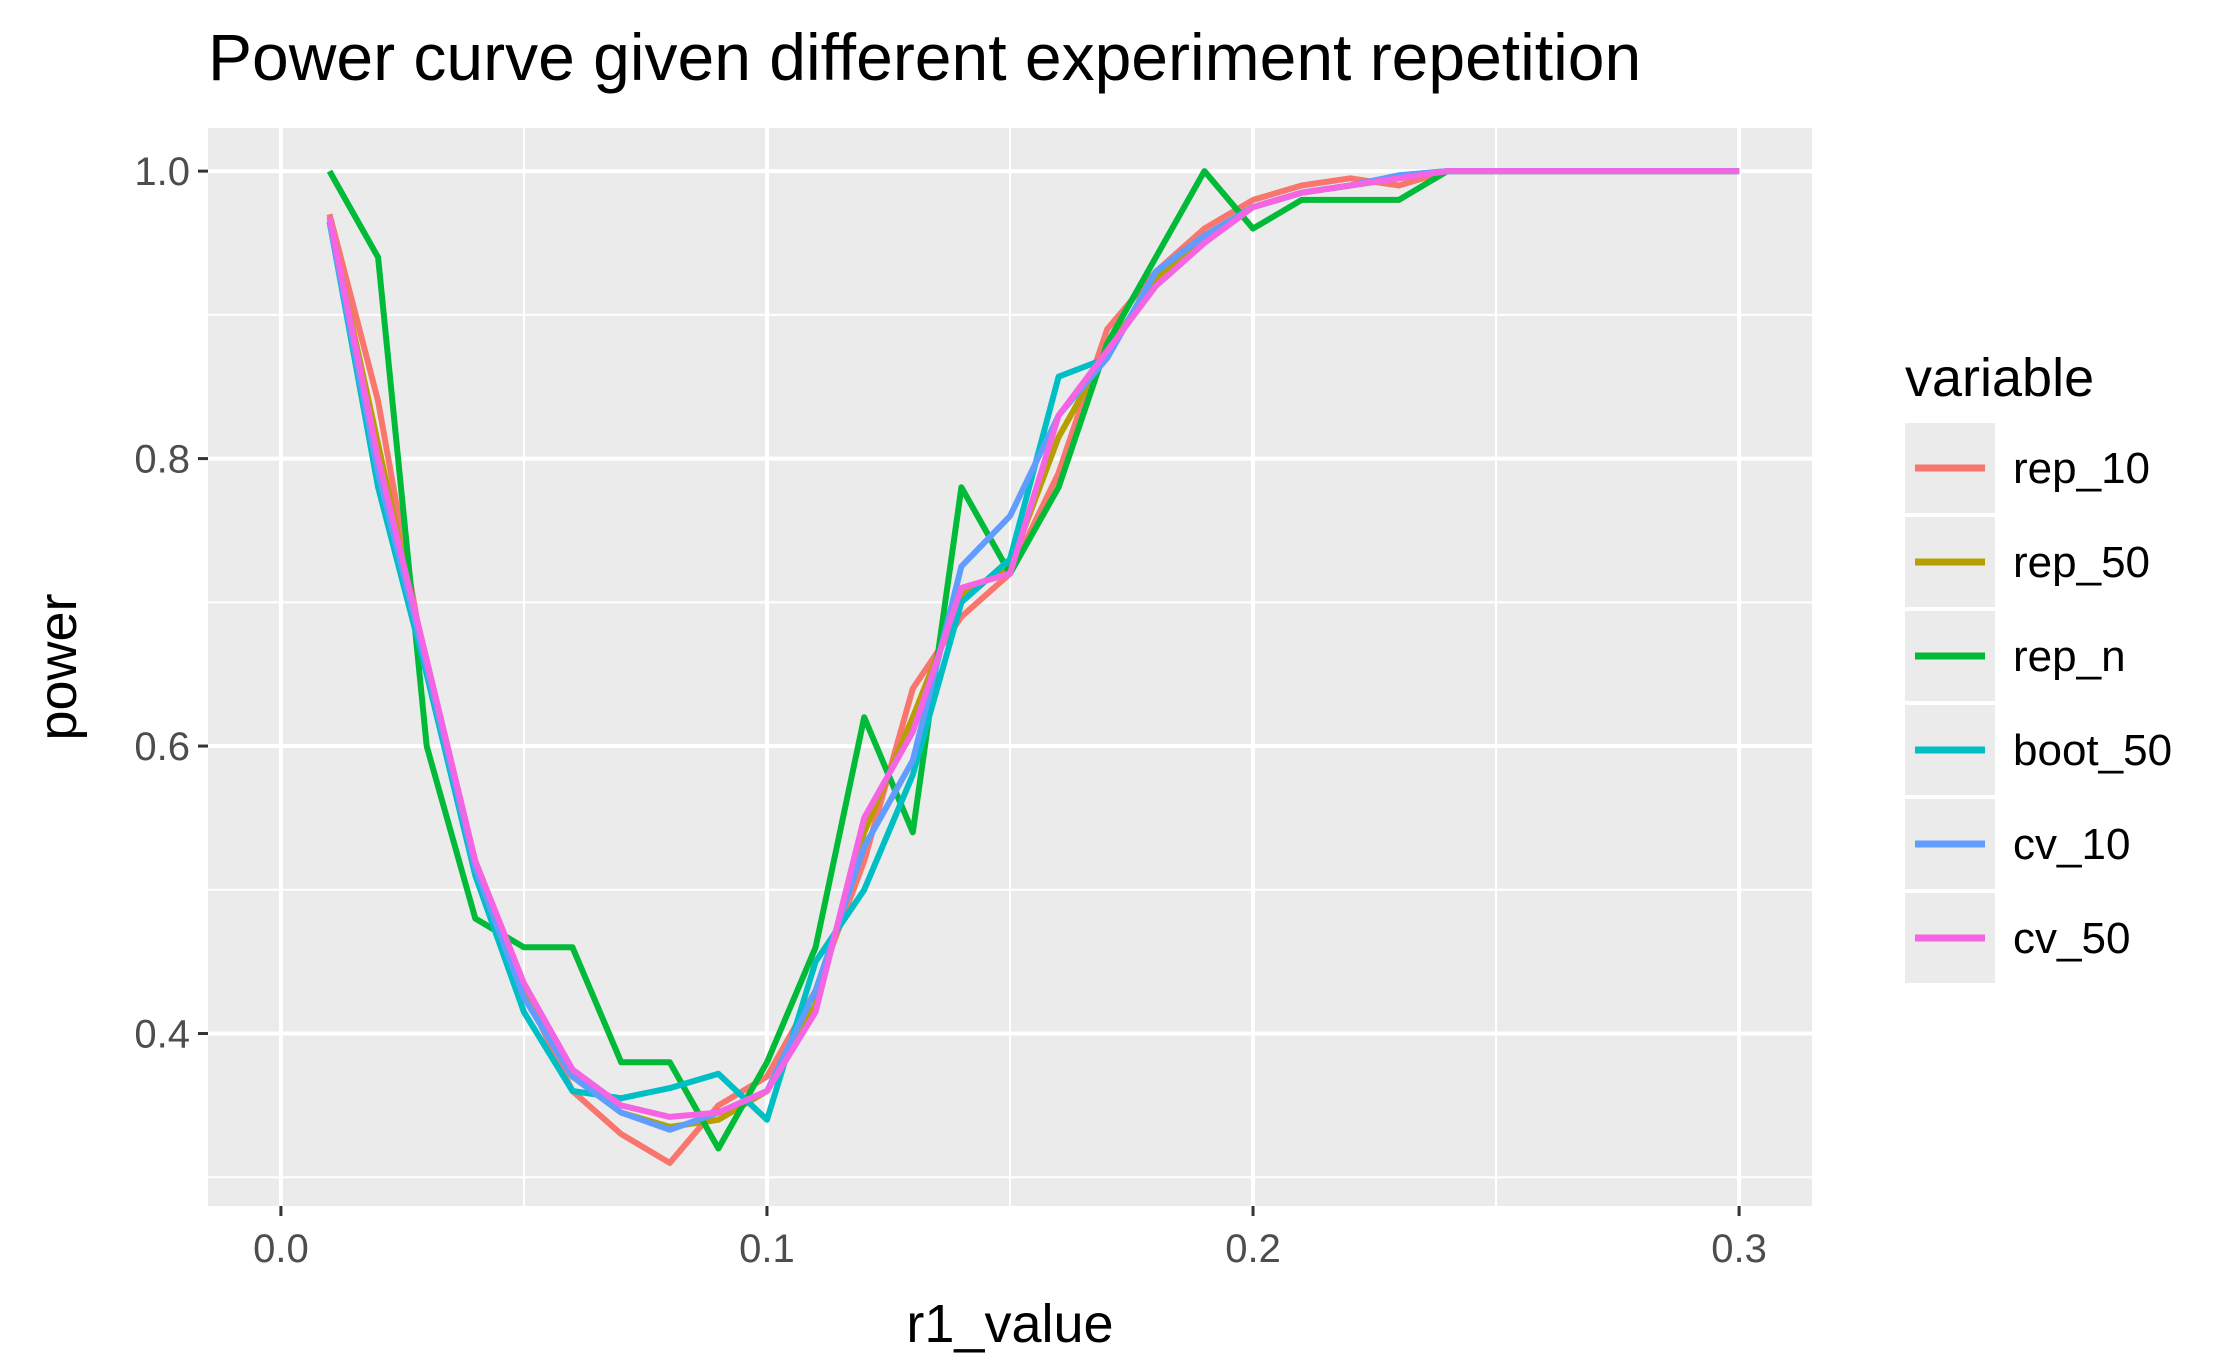  What do you see at coordinates (162, 172) in the screenshot?
I see `y-tick-label: 1.0` at bounding box center [162, 172].